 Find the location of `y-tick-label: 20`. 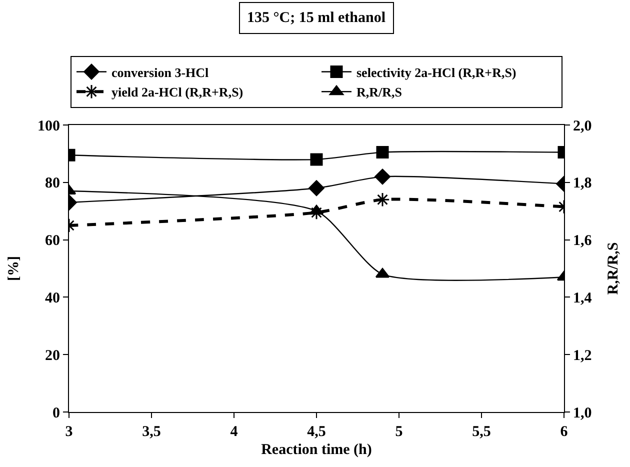

y-tick-label: 20 is located at coordinates (52, 356).